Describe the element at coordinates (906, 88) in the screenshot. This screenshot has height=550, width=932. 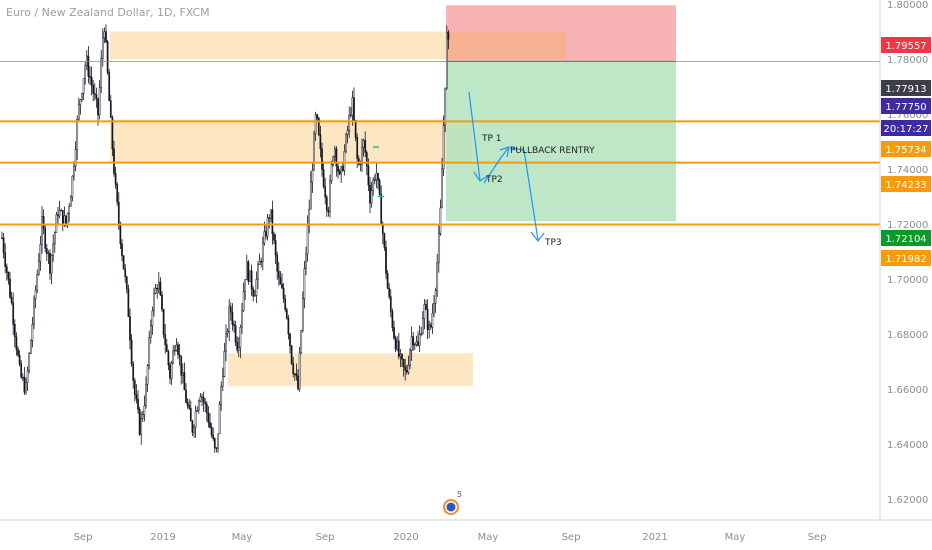
I see `price-badge: 1.77913` at that location.